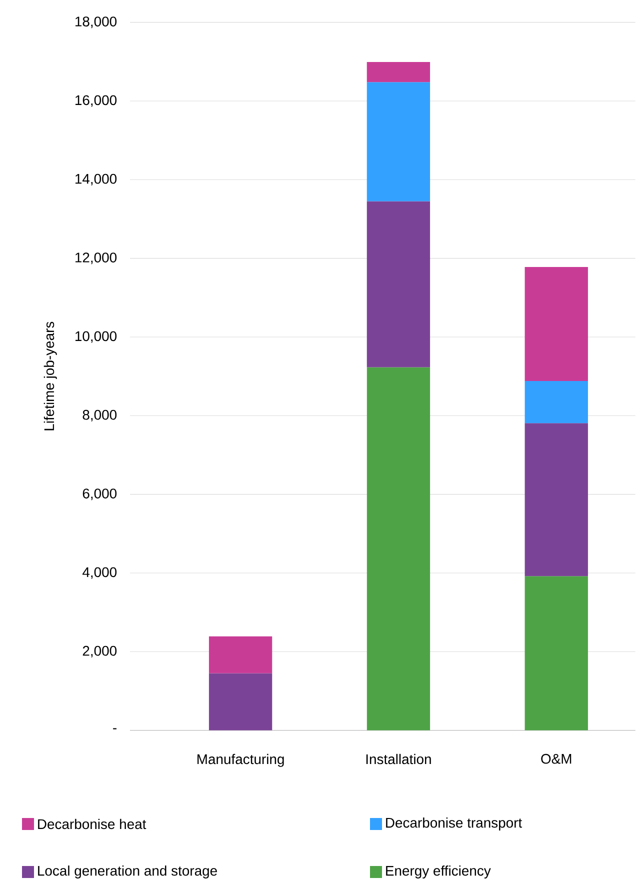  I want to click on y-tick-label: 4,000, so click(99, 573).